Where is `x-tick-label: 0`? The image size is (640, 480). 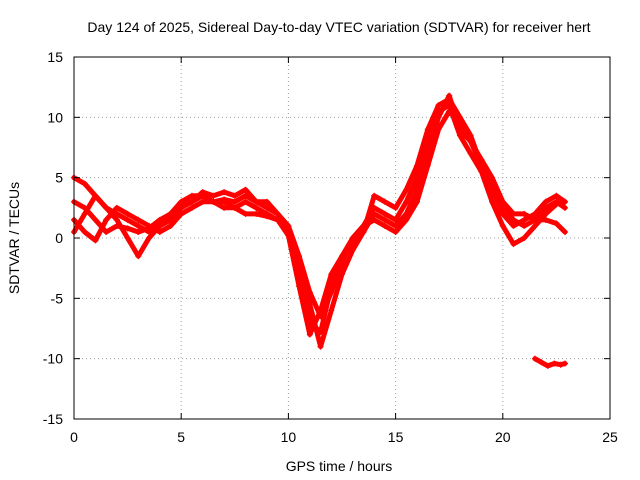 x-tick-label: 0 is located at coordinates (74, 437).